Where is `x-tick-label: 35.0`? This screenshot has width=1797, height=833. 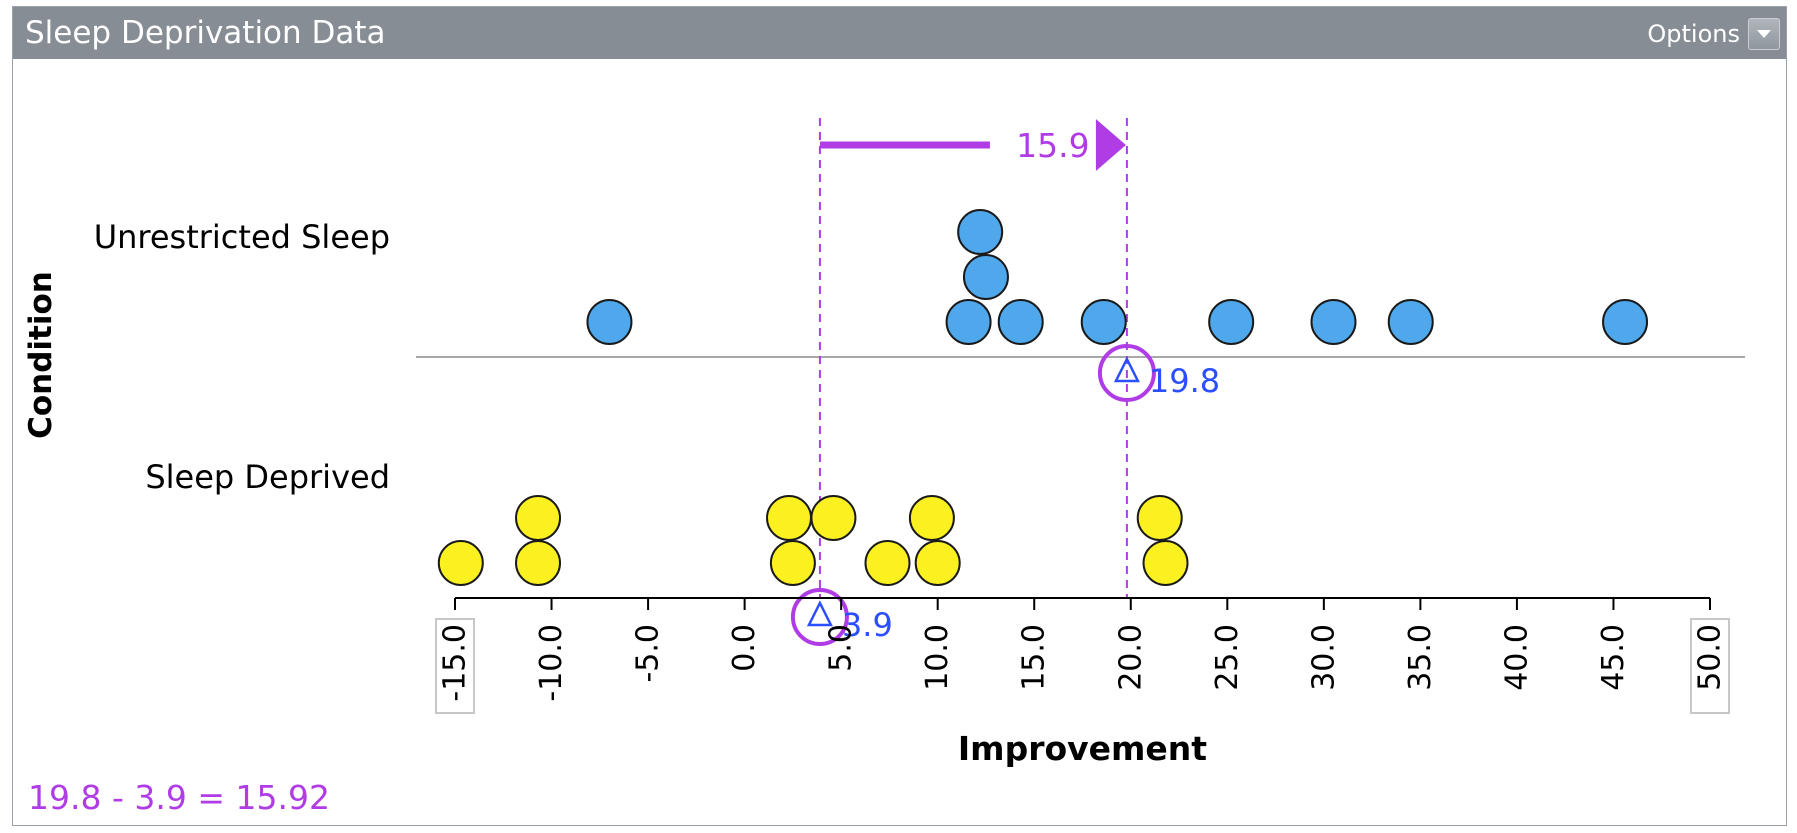
x-tick-label: 35.0 is located at coordinates (1420, 657).